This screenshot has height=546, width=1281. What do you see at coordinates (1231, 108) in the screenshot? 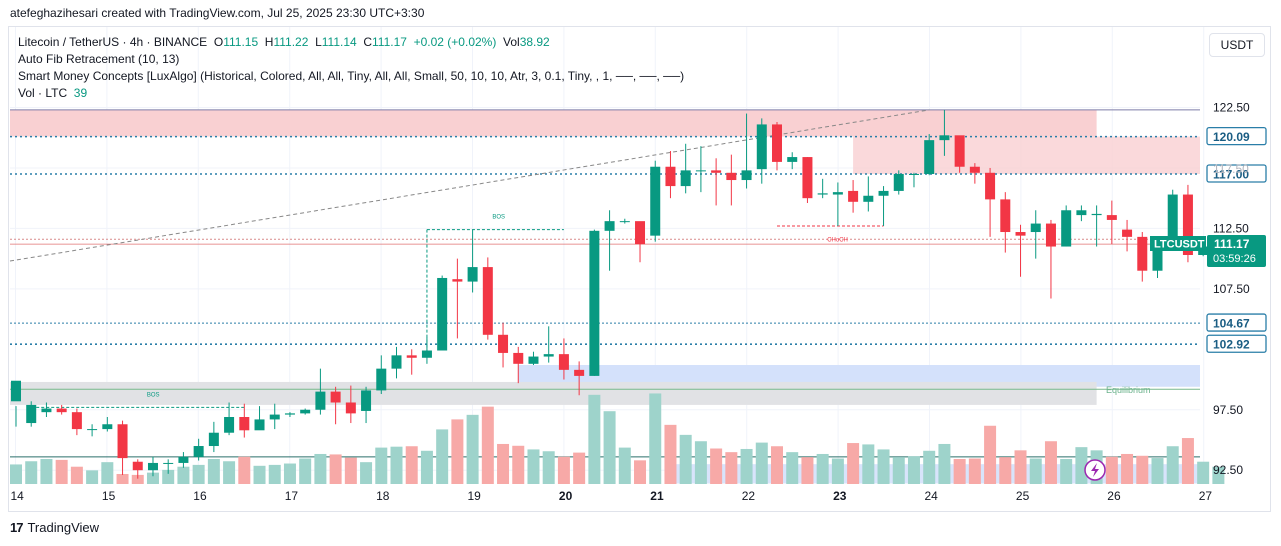
I see `price-tick-label: 122.50` at bounding box center [1231, 108].